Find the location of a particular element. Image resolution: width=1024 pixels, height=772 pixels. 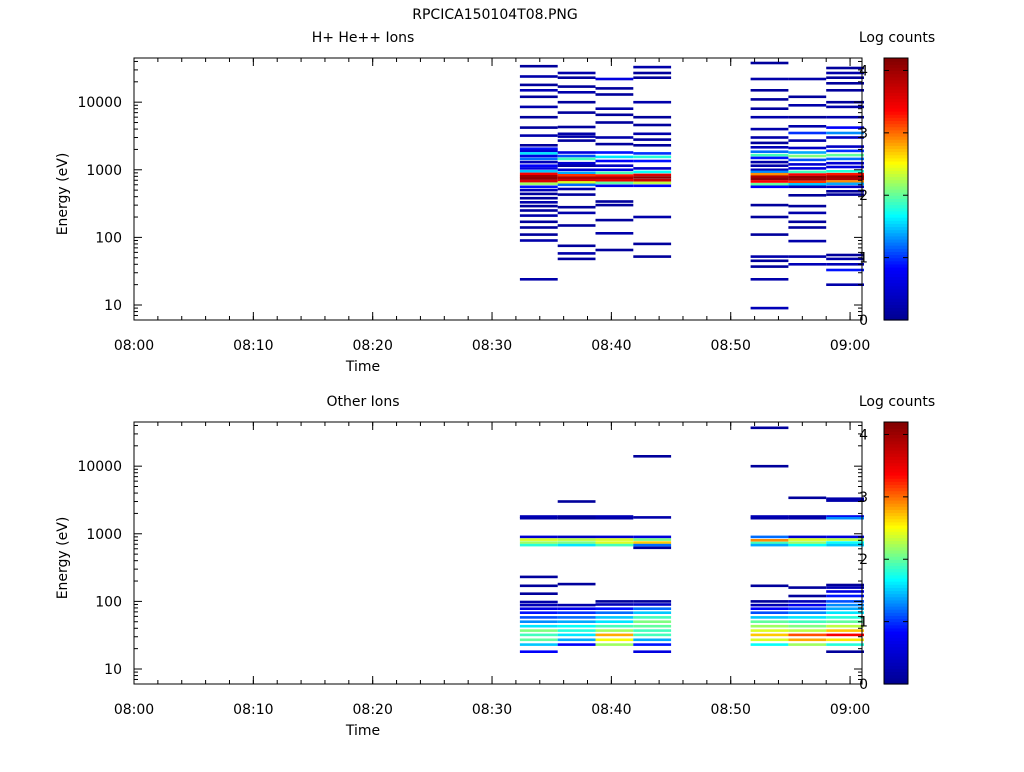

x-tick-label: 08:00 is located at coordinates (134, 346).